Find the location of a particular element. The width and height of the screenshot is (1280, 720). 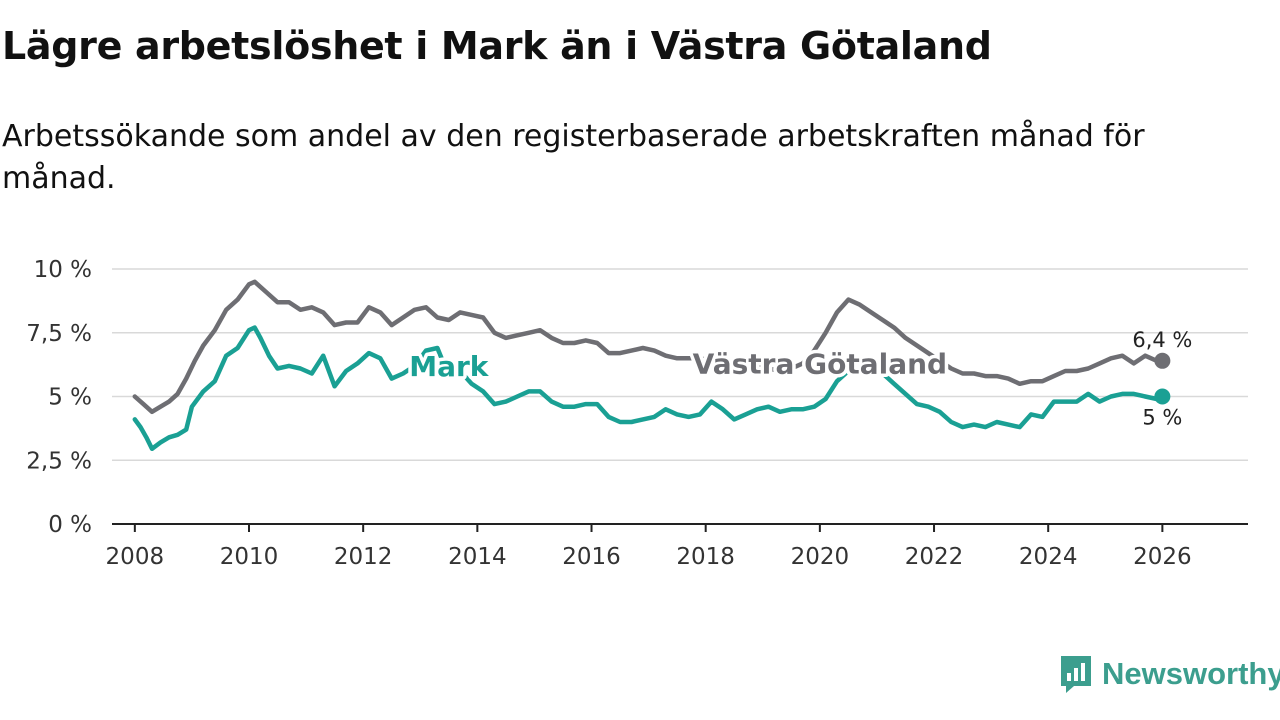

x-tick-label: 2008 is located at coordinates (135, 557).